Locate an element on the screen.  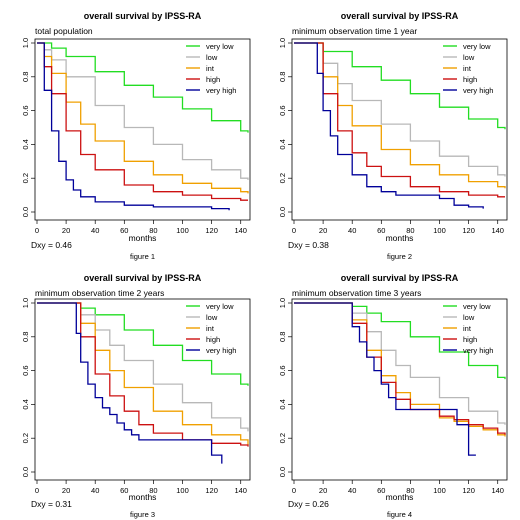
x-tick-label-1: 60 is located at coordinates (124, 230).